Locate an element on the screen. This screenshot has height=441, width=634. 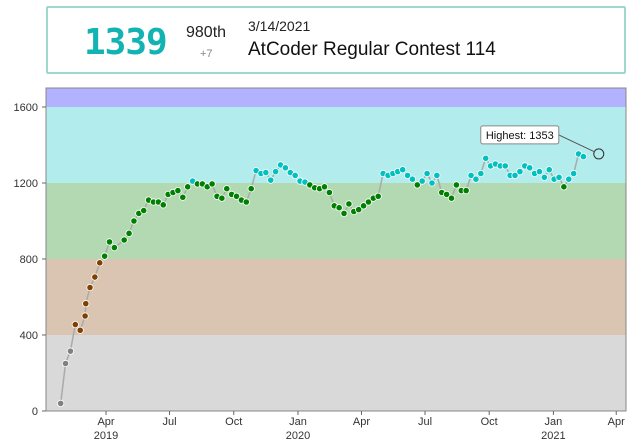
highest-tooltip-box is located at coordinates (520, 135).